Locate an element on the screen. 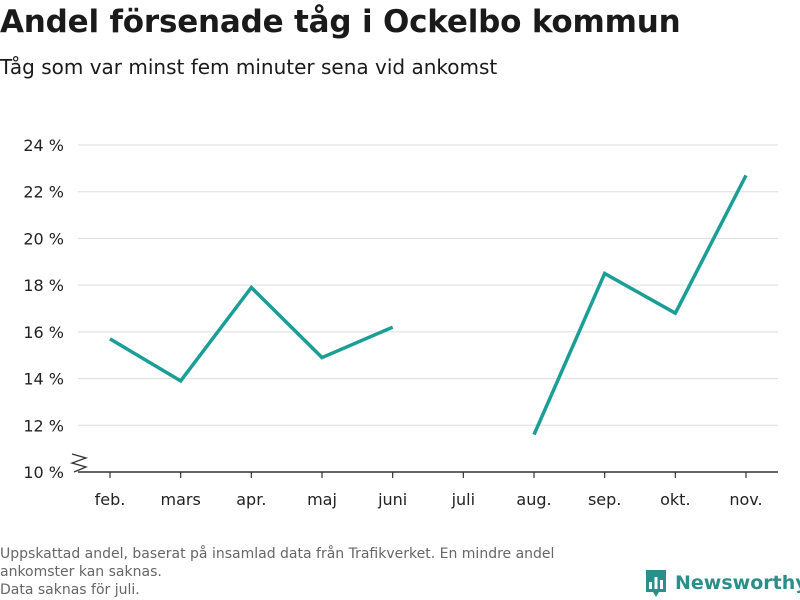  axis-break-icon is located at coordinates (79, 463).